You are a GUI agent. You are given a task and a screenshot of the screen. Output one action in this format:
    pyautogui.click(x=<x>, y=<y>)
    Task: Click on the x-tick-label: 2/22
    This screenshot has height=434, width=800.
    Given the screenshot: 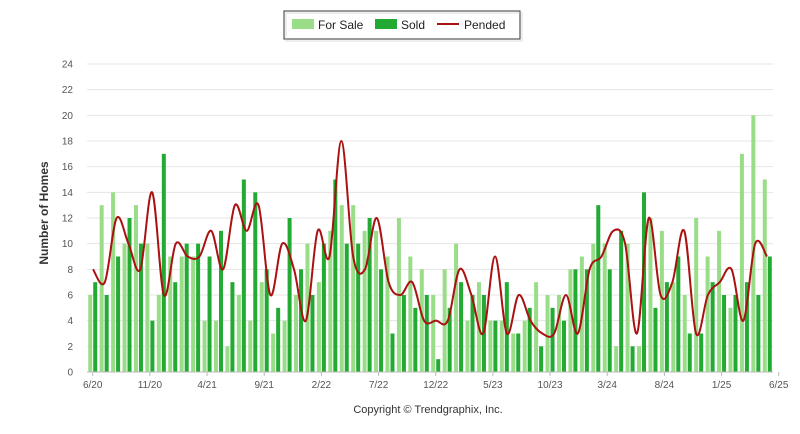 What is the action you would take?
    pyautogui.click(x=322, y=385)
    